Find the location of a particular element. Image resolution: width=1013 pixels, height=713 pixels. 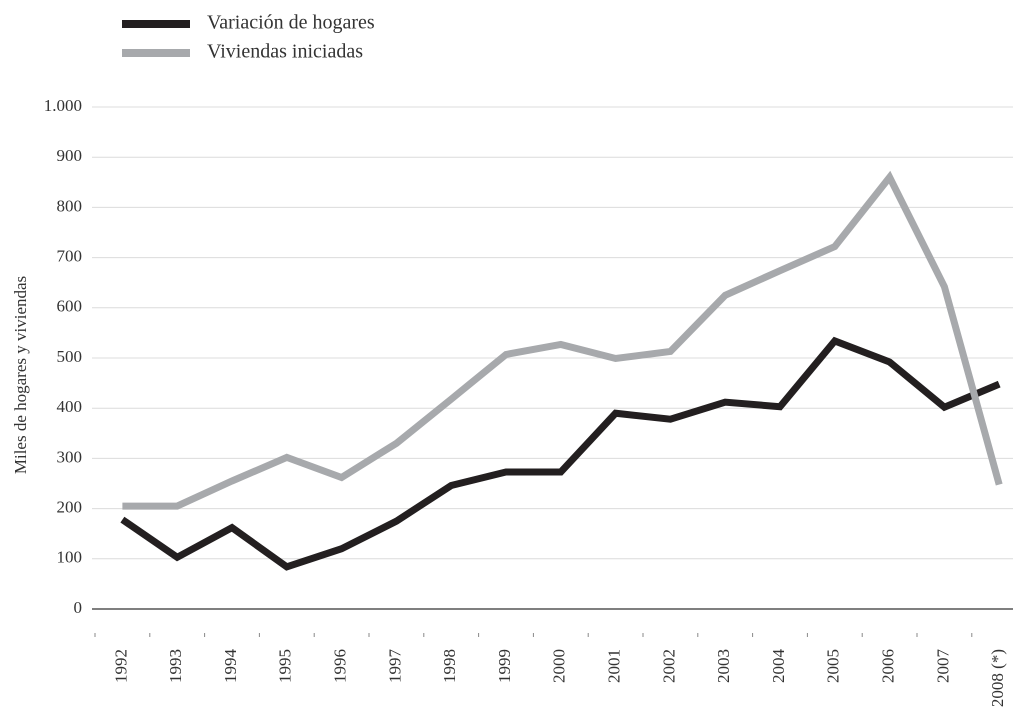

x-tick-label: 1994 is located at coordinates (230, 666).